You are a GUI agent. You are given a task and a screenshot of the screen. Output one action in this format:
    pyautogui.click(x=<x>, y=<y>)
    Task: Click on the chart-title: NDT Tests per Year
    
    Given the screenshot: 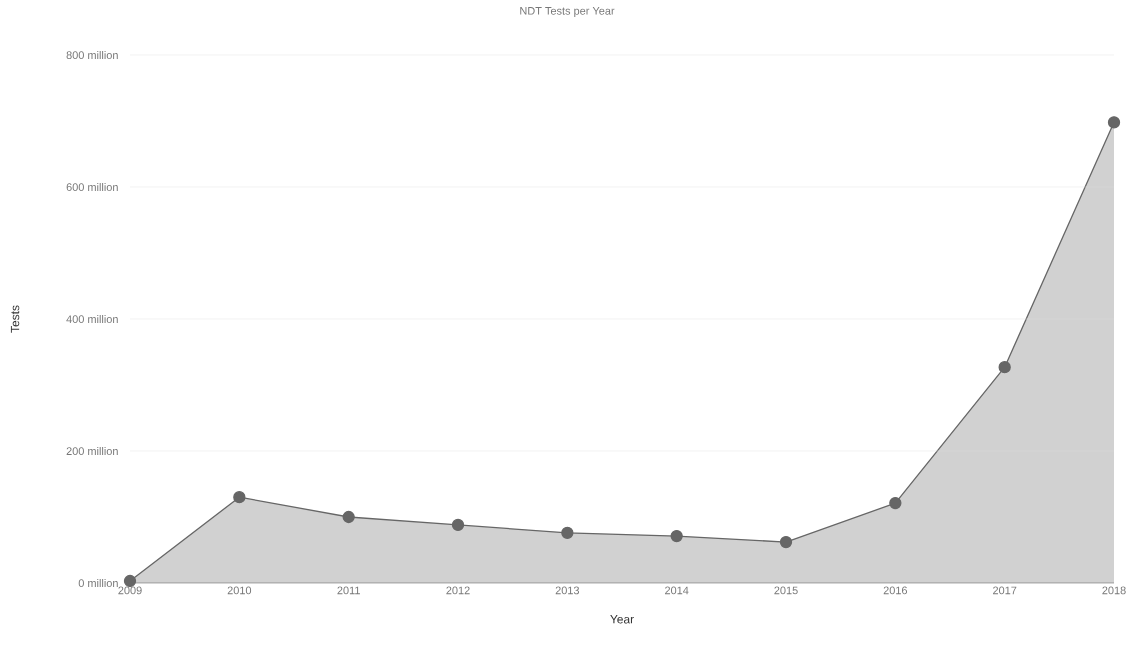 What is the action you would take?
    pyautogui.click(x=567, y=12)
    